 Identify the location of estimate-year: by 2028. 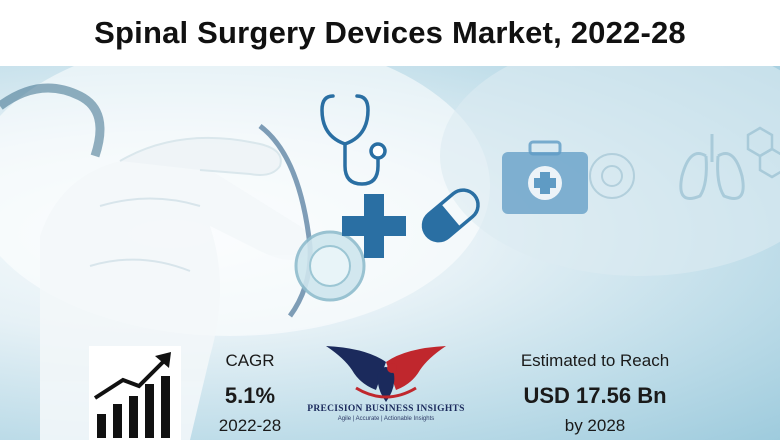
(595, 425).